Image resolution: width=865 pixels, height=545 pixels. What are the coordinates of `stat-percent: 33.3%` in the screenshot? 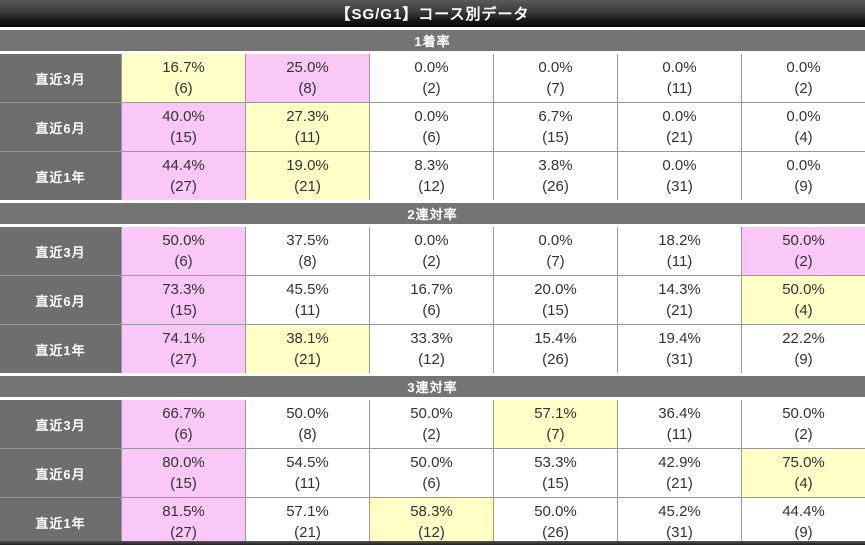 It's located at (431, 338).